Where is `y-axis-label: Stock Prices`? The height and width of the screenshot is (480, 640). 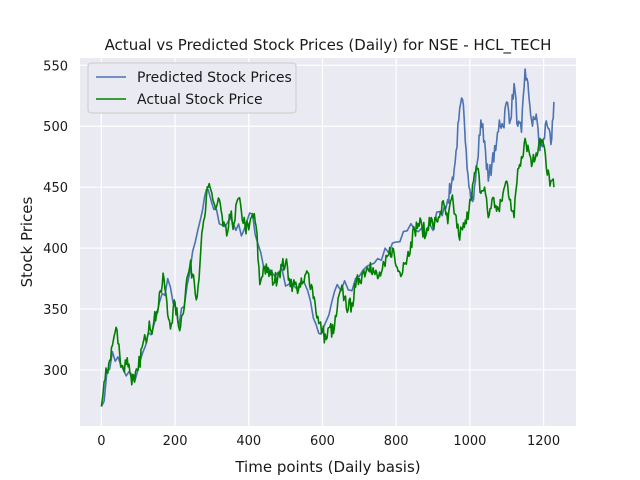 y-axis-label: Stock Prices is located at coordinates (27, 241).